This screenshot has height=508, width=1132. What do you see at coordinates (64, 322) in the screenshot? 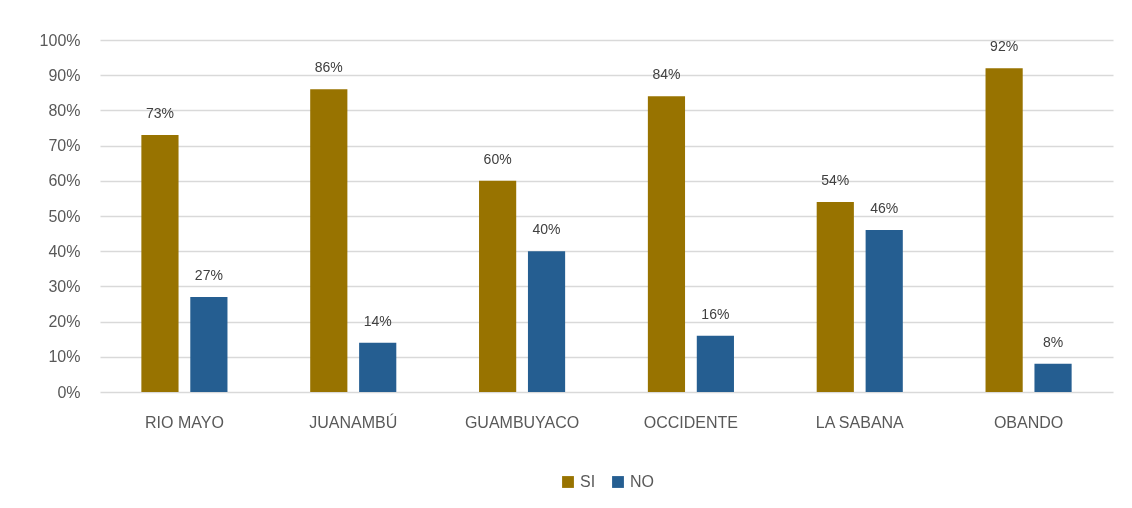
I see `y-tick-label: 20%` at bounding box center [64, 322].